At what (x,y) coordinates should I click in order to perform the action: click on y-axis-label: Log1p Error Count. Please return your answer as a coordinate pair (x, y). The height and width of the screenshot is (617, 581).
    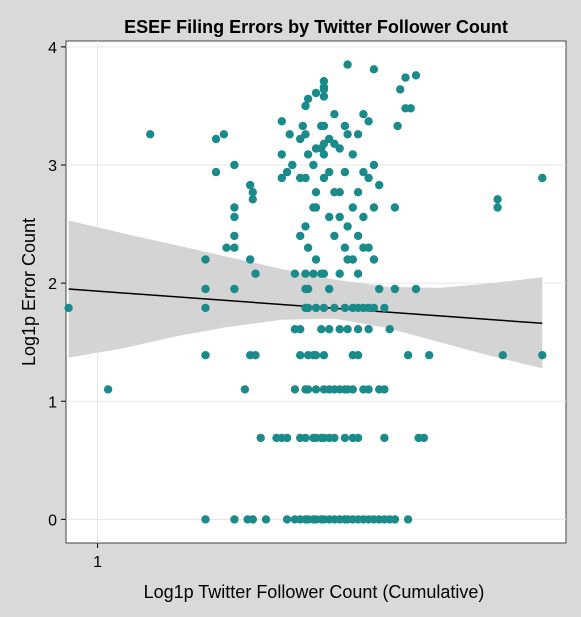
    Looking at the image, I should click on (29, 292).